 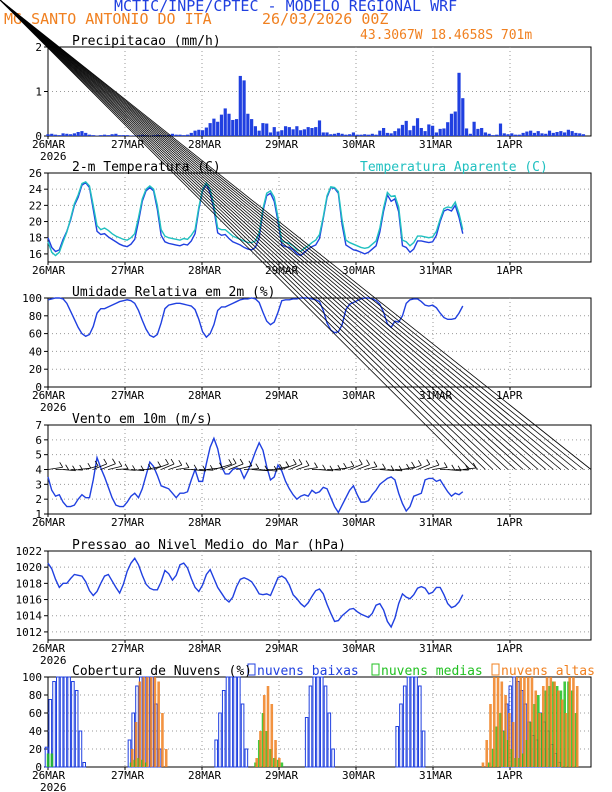 What do you see at coordinates (38, 92) in the screenshot?
I see `precip-ytick-label: 1` at bounding box center [38, 92].